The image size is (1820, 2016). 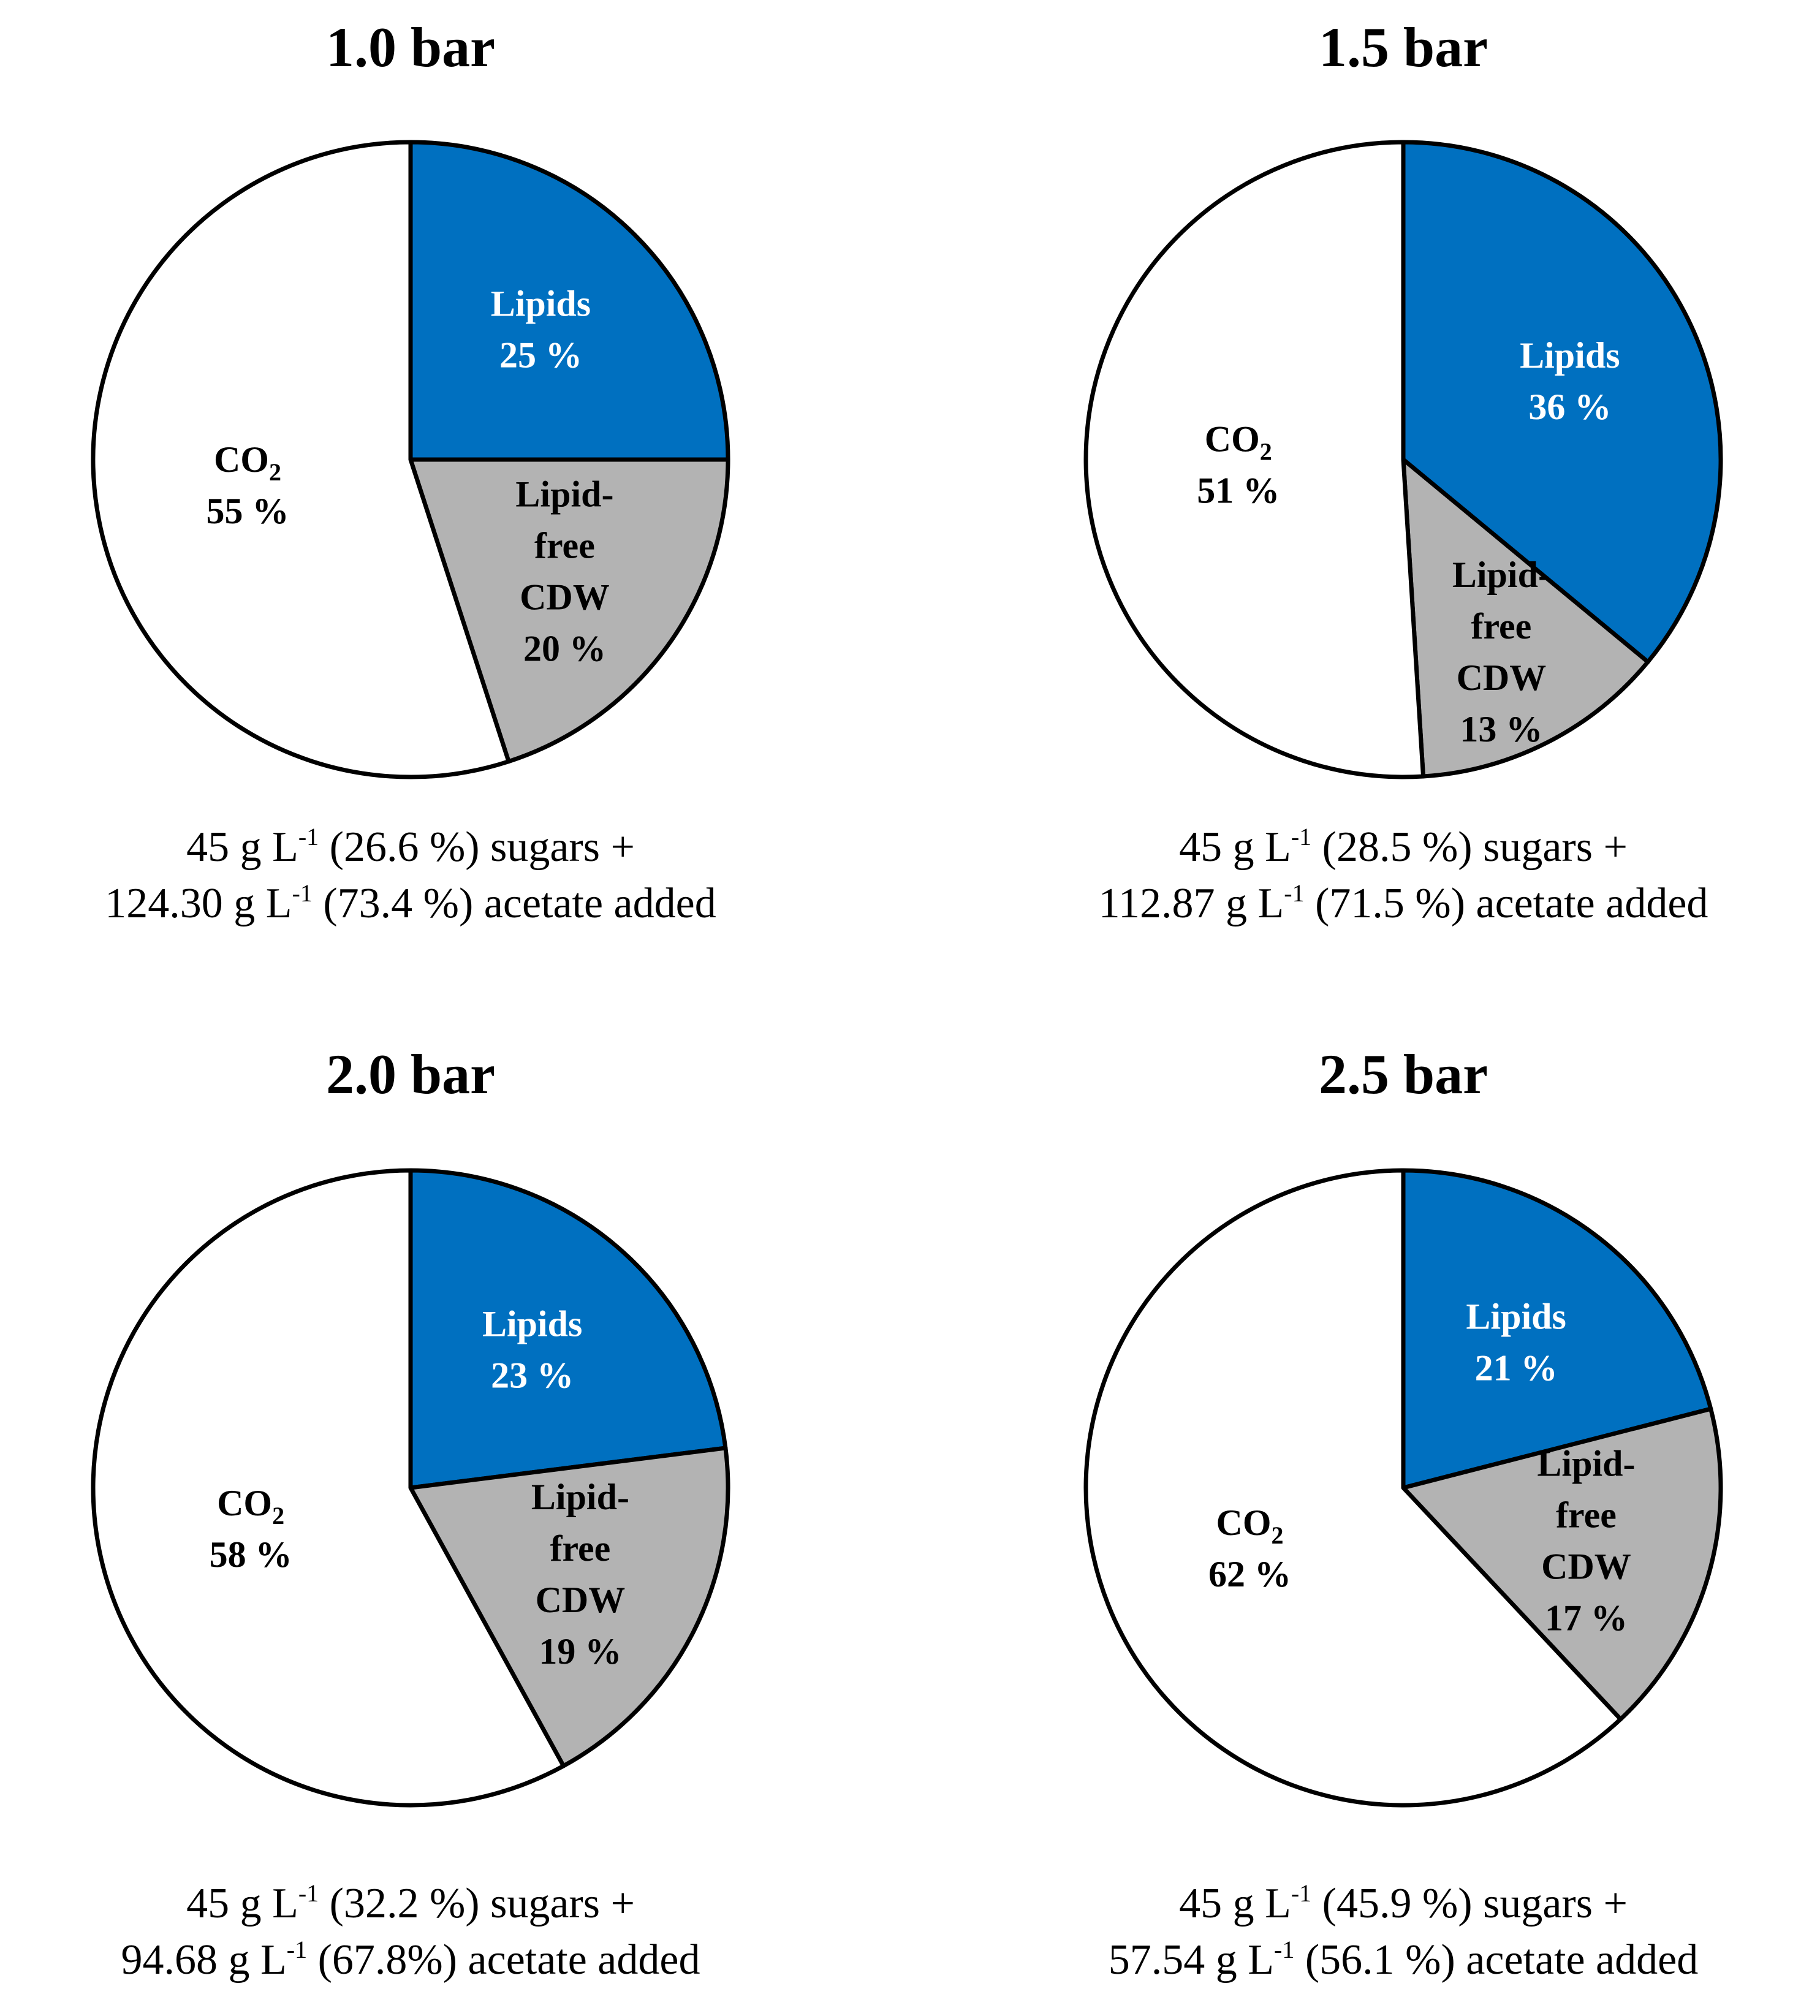 I want to click on chart-caption-line-2: 112.87 g L-1 (71.5 %) acetate added, so click(x=1403, y=903).